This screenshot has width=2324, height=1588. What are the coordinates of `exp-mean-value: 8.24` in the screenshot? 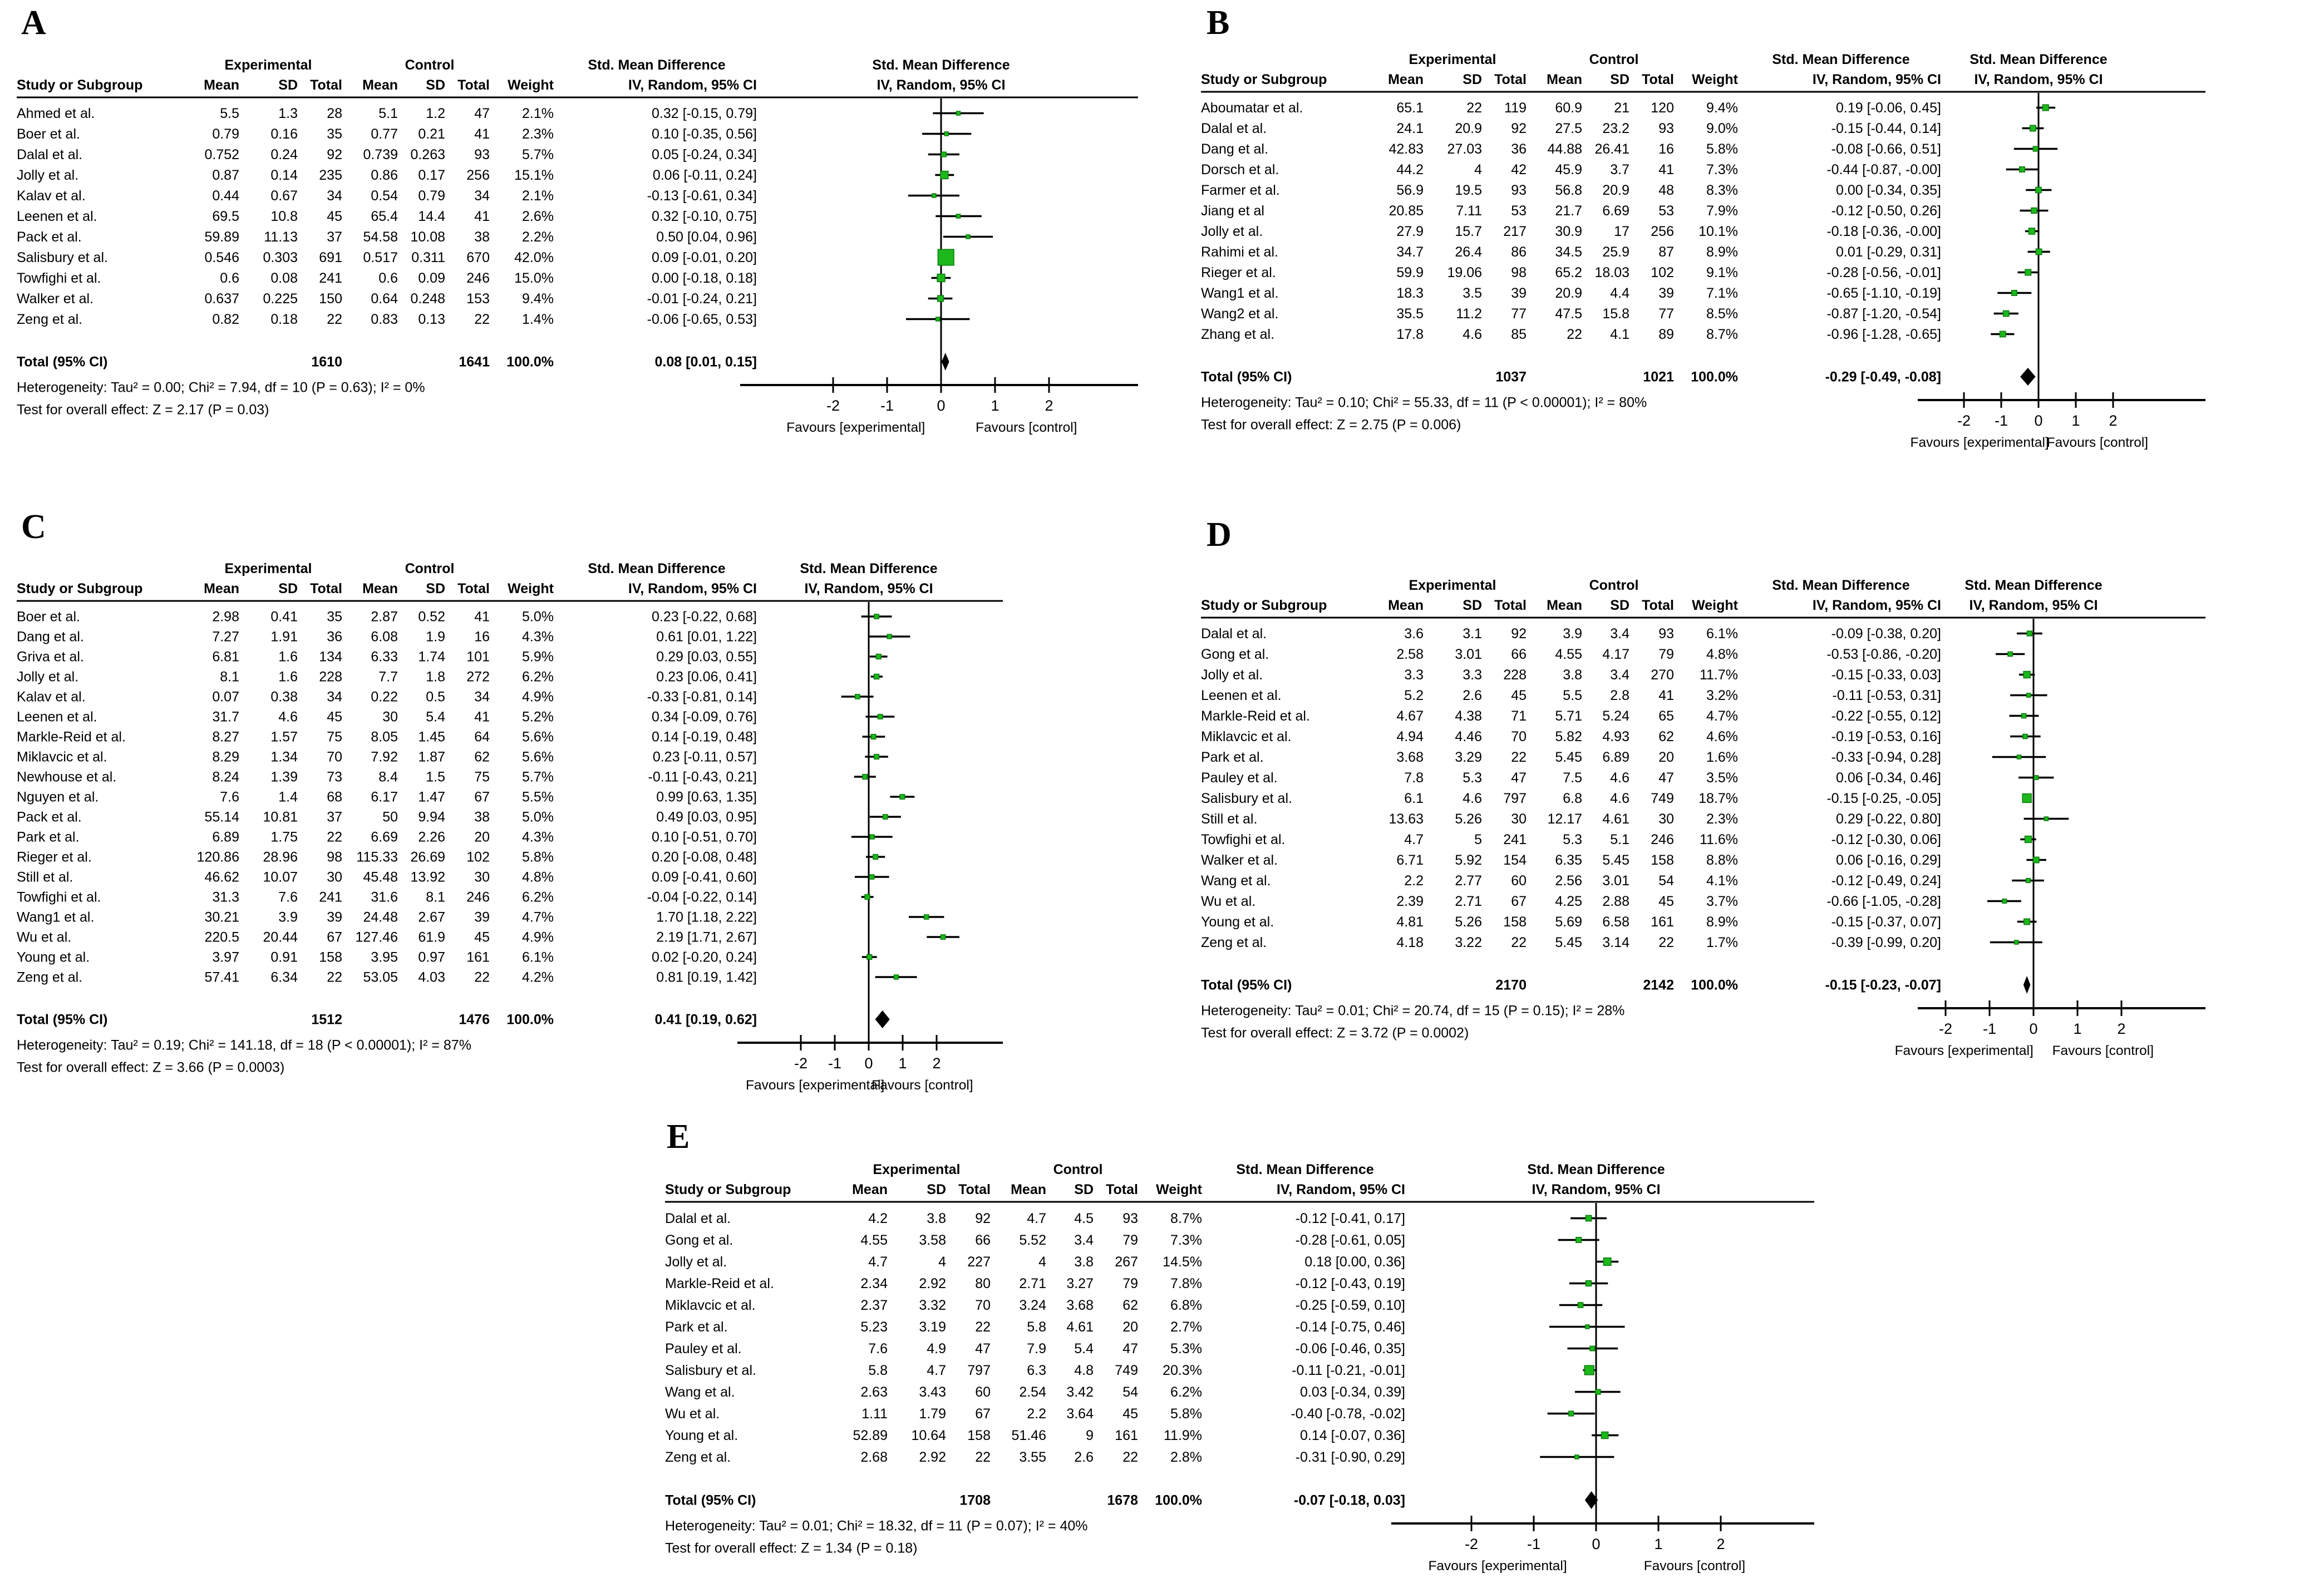 It's located at (226, 777).